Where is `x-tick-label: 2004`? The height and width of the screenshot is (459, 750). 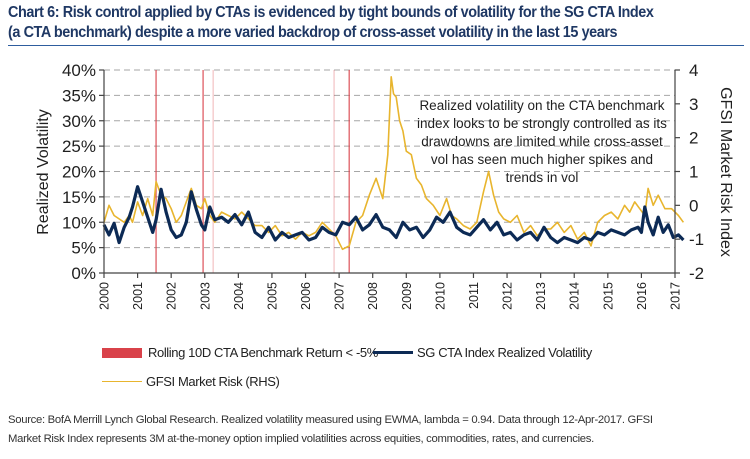
x-tick-label: 2004 is located at coordinates (239, 296).